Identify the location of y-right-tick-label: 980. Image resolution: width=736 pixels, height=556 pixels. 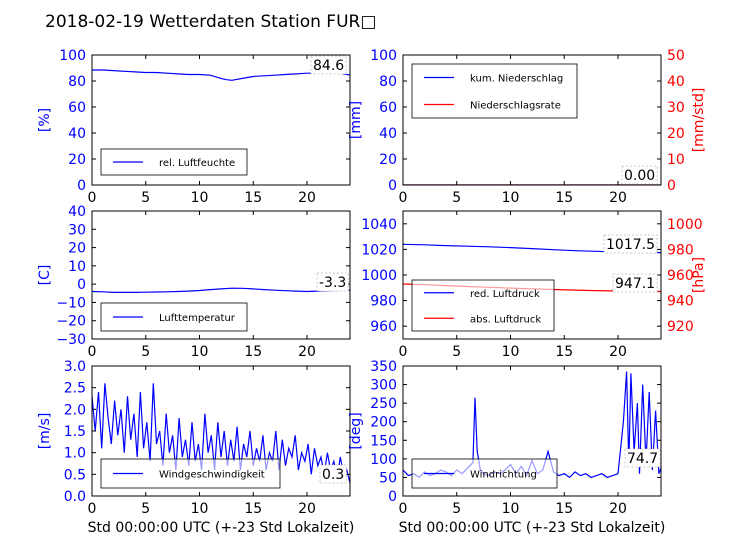
(680, 250).